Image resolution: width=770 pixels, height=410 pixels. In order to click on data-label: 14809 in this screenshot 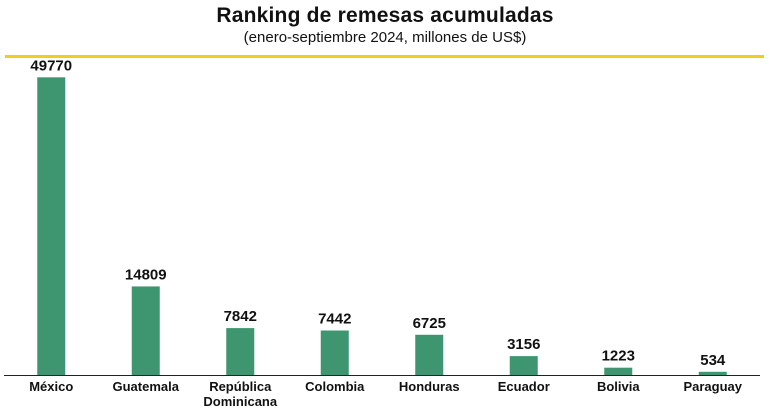, I will do `click(146, 274)`.